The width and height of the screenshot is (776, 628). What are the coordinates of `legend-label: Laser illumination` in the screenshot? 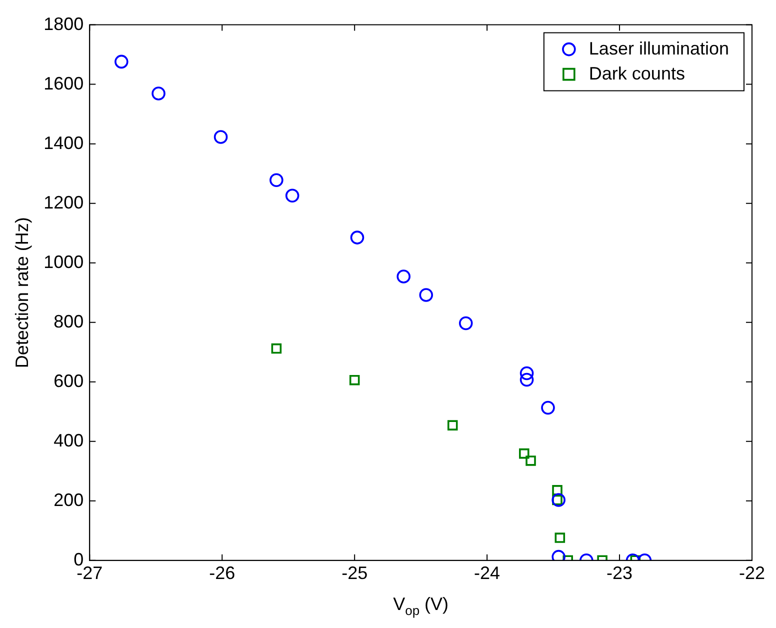 It's located at (658, 48).